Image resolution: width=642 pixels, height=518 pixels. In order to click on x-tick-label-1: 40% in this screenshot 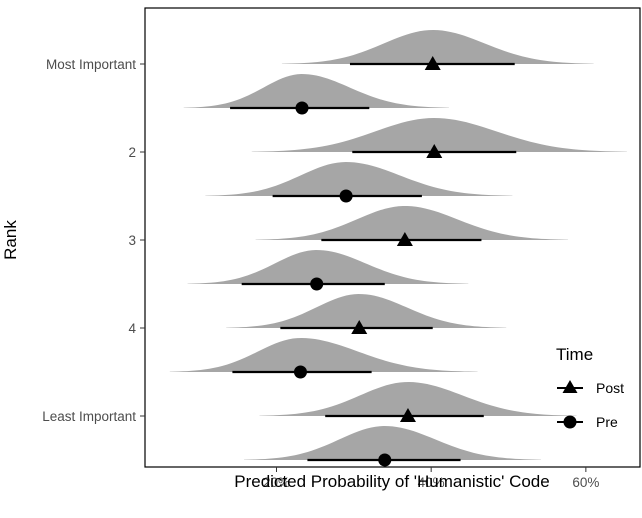, I will do `click(431, 482)`.